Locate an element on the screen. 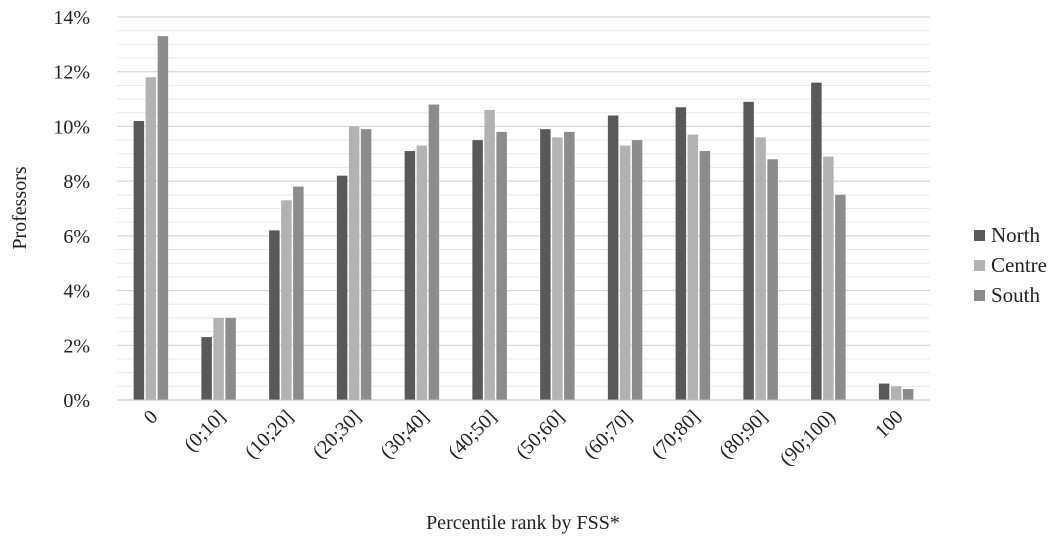  y-tick-label: 4% is located at coordinates (76, 292).